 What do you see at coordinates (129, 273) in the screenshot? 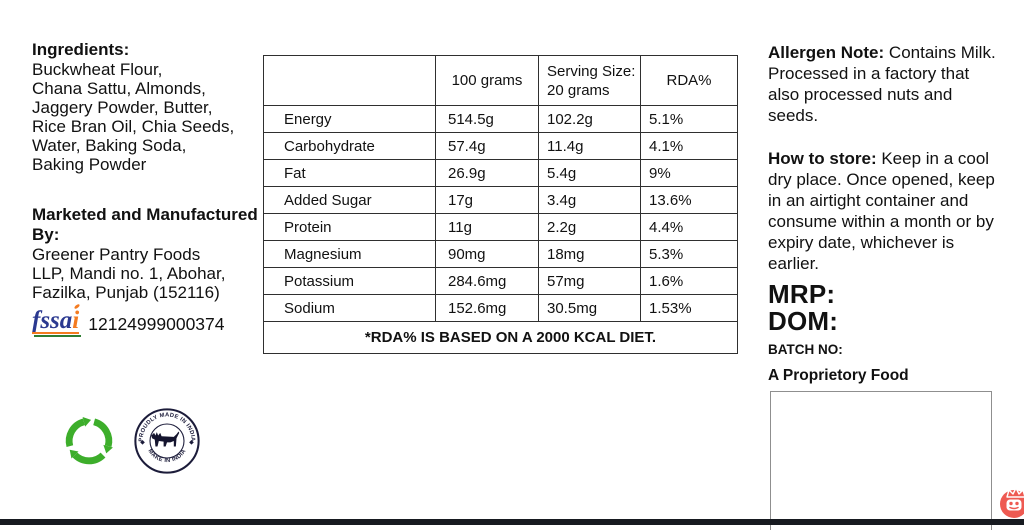
I see `text-line: LLP, Mandi no. 1, Abohar,` at bounding box center [129, 273].